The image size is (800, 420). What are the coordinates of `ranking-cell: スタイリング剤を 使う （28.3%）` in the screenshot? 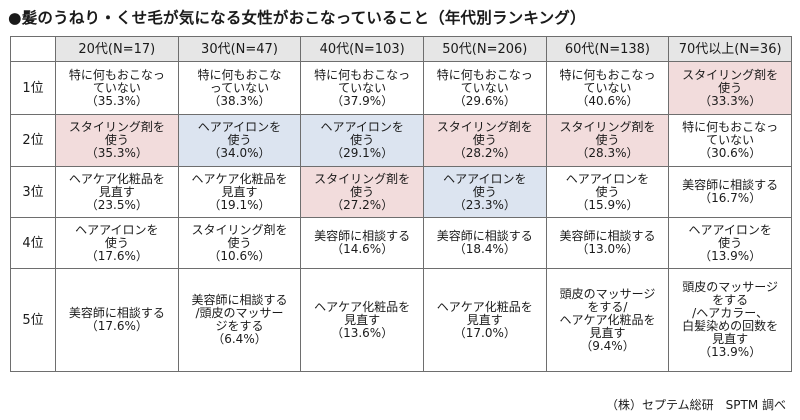 It's located at (607, 140).